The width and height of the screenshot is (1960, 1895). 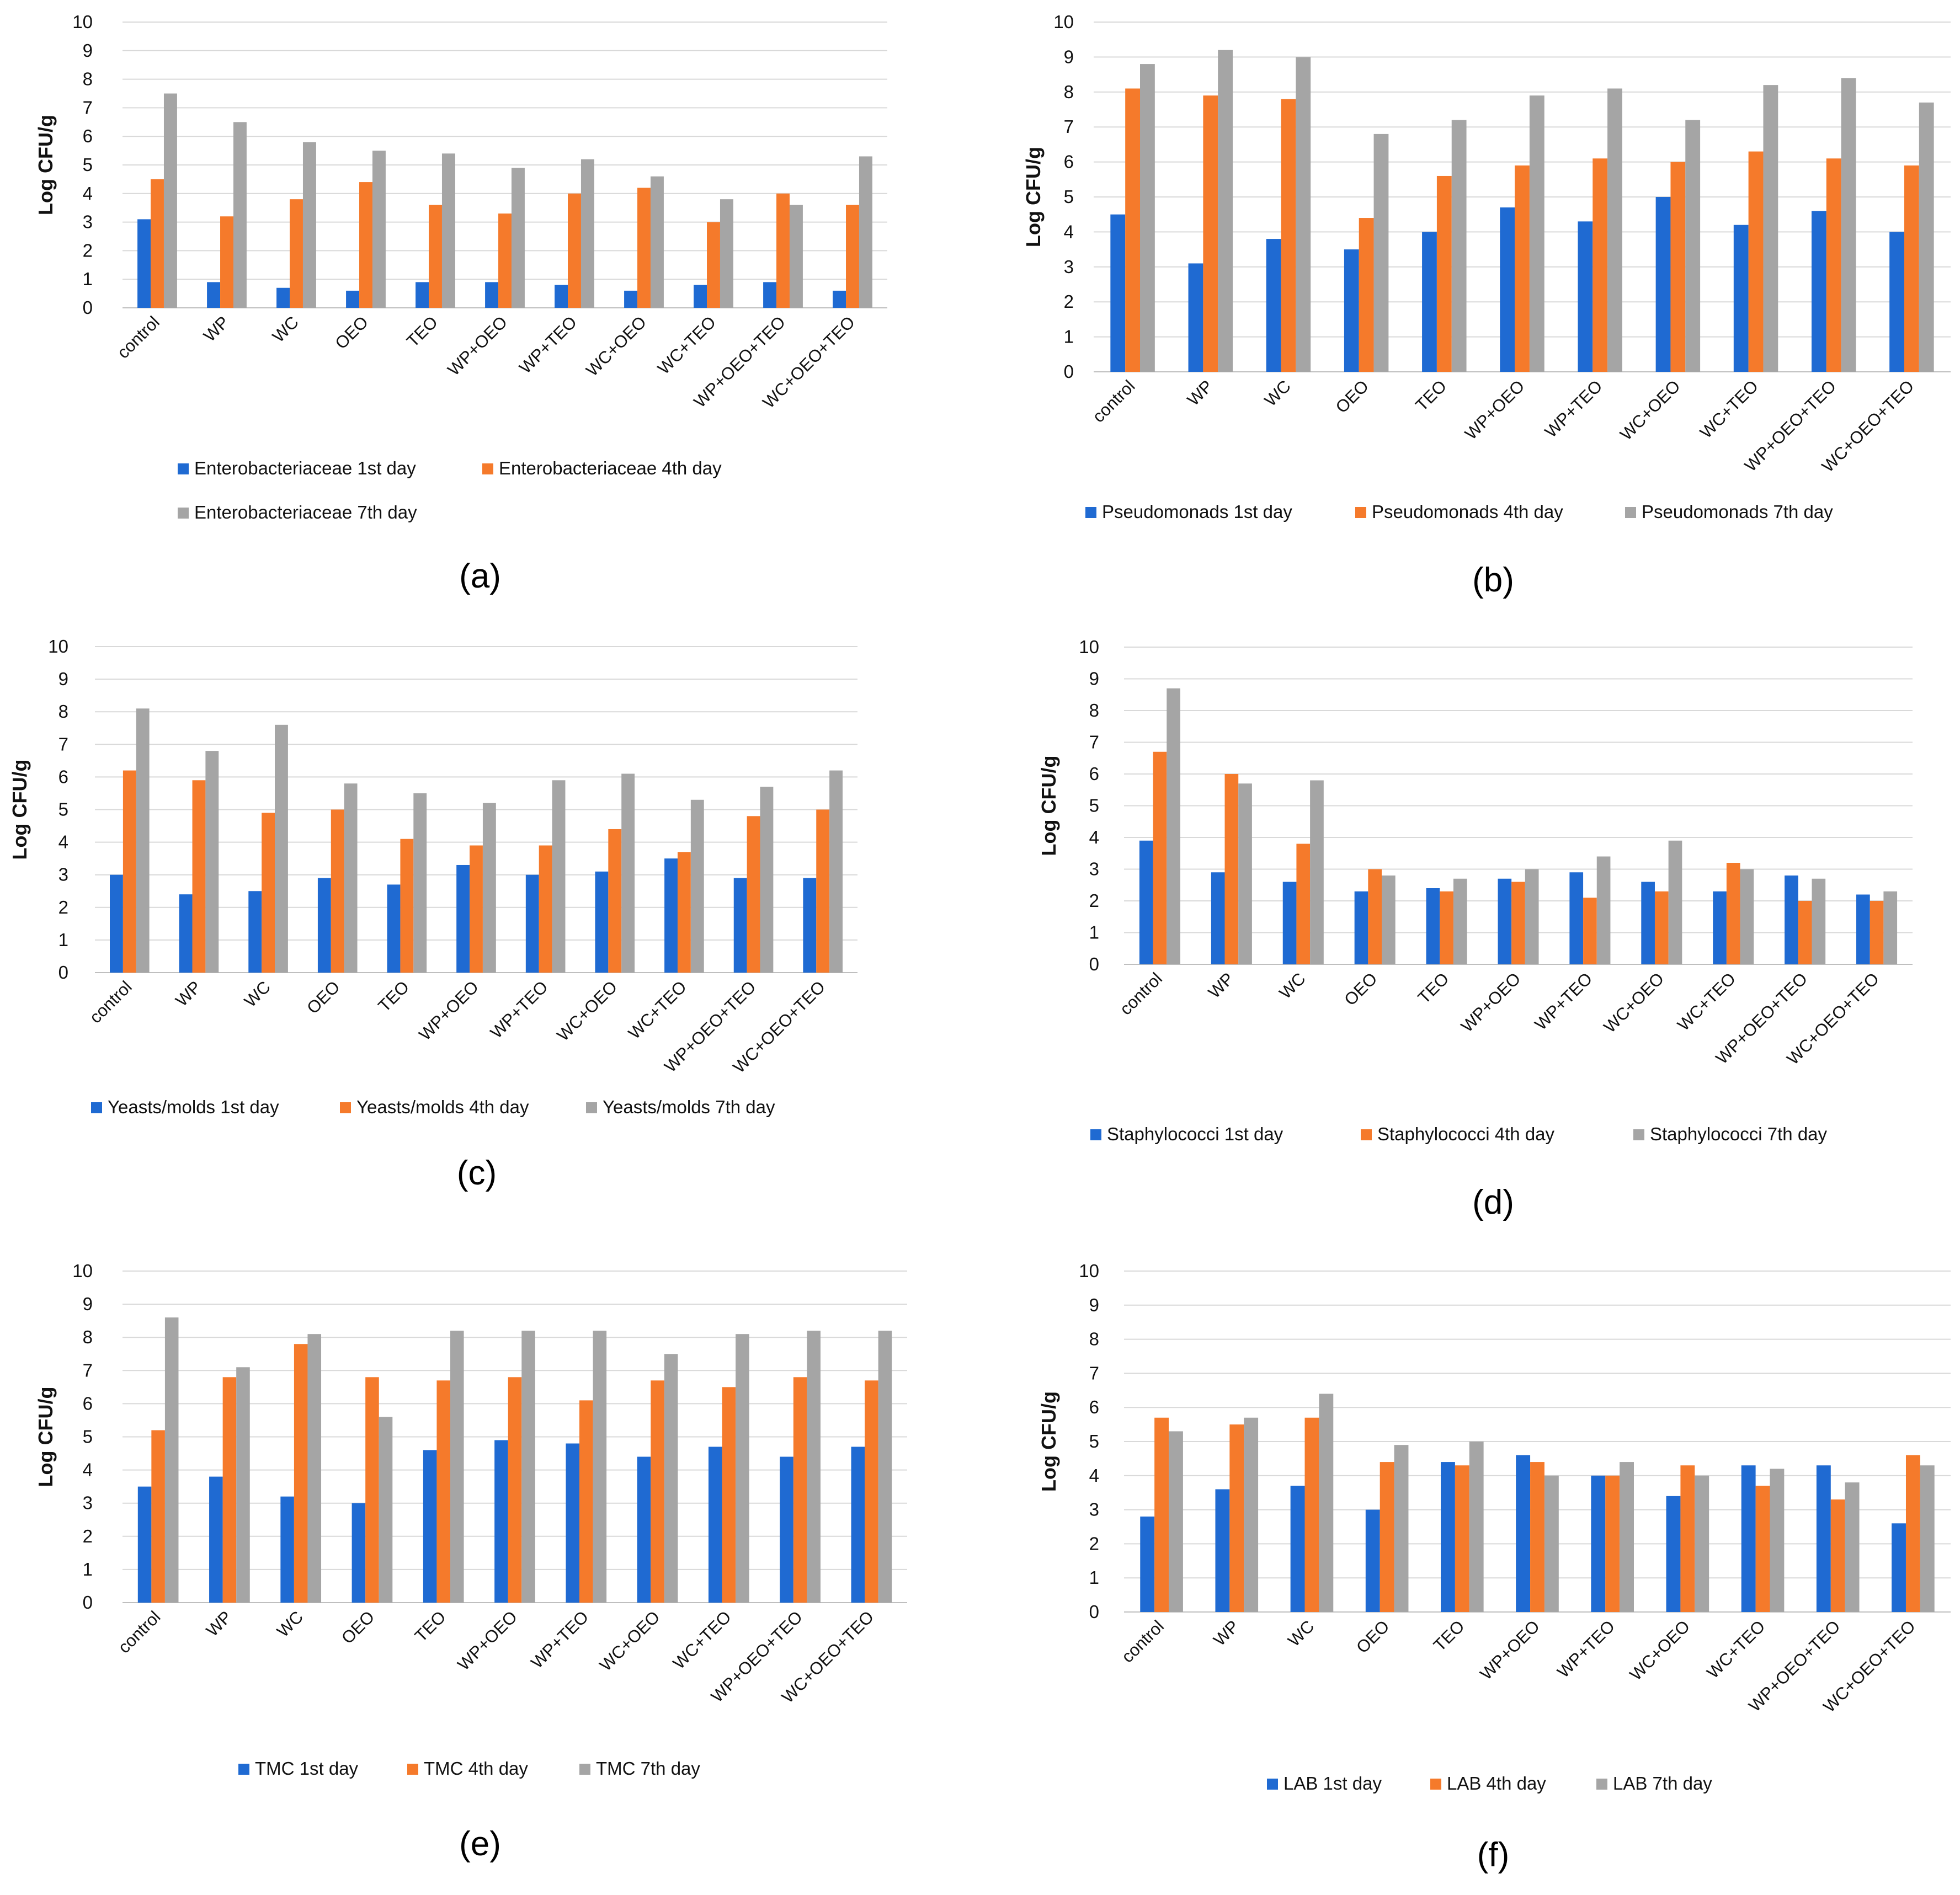 What do you see at coordinates (1431, 395) in the screenshot?
I see `x-tick-label: TEO` at bounding box center [1431, 395].